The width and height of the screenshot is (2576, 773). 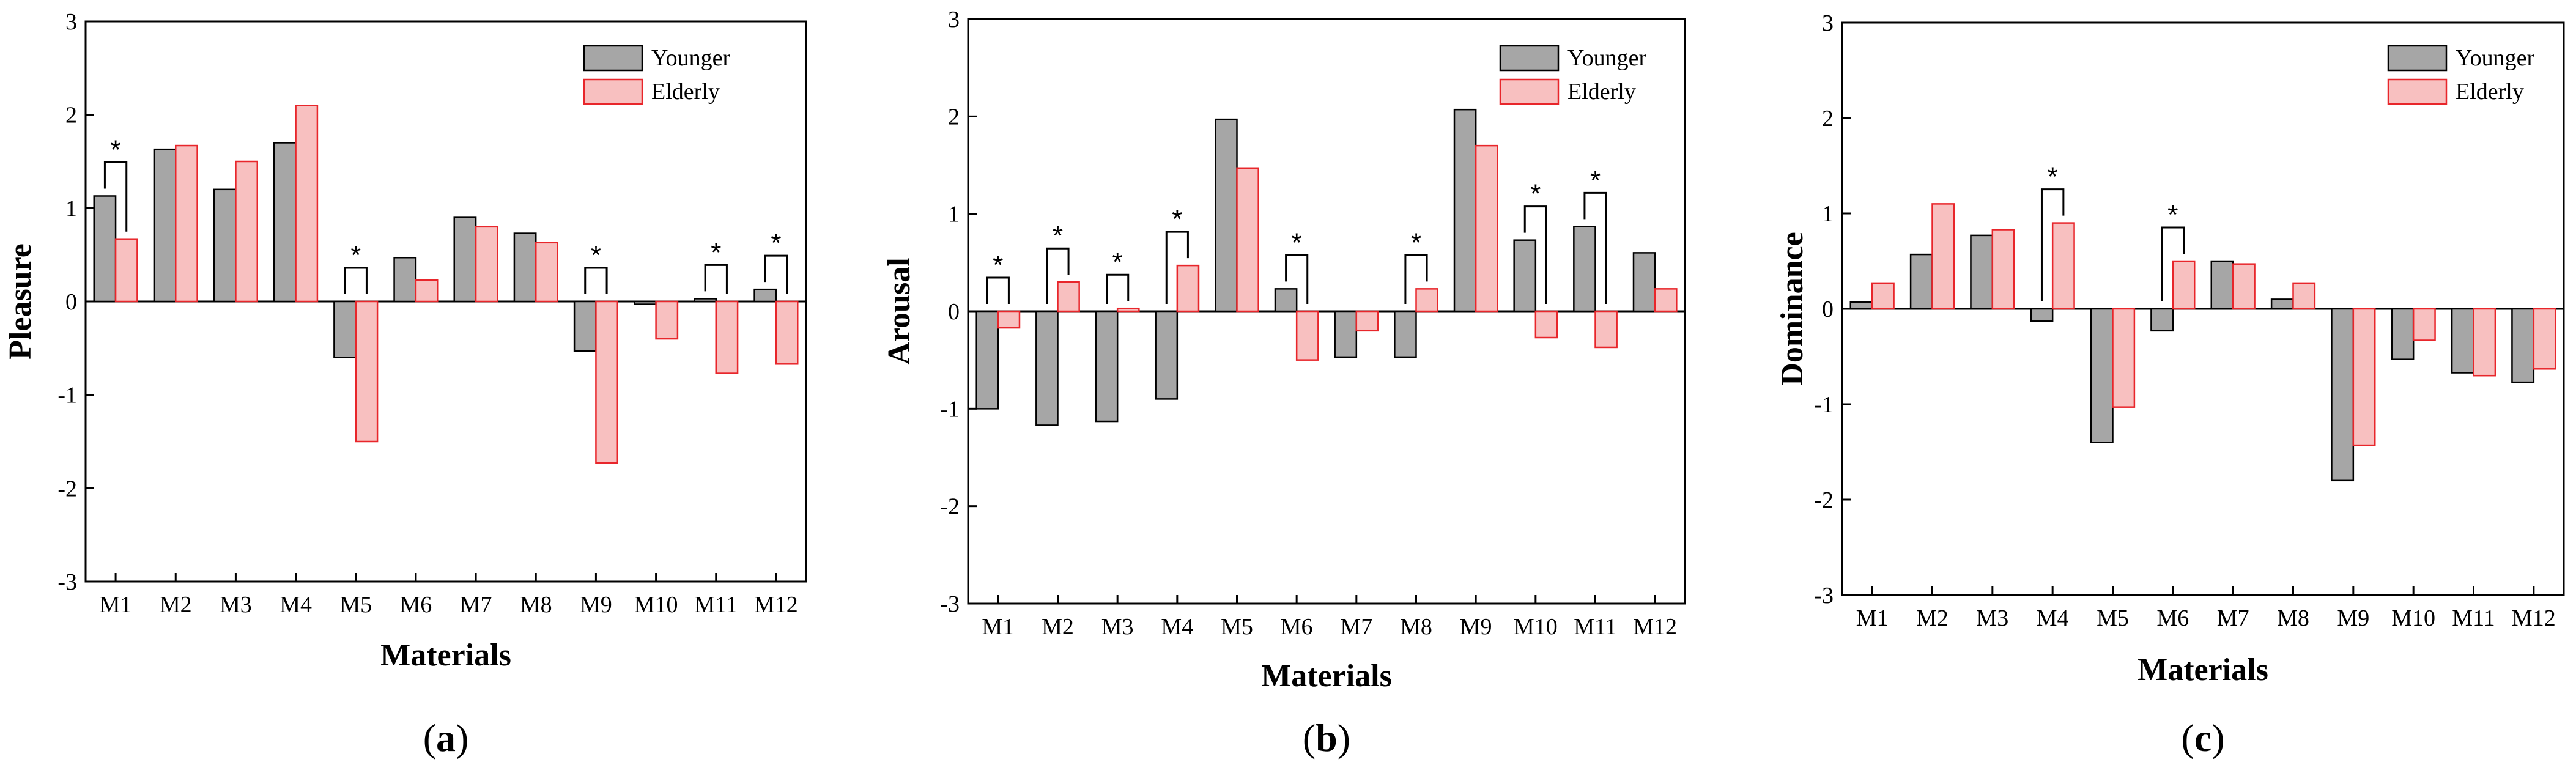 What do you see at coordinates (71, 22) in the screenshot?
I see `y-tick-label: 3` at bounding box center [71, 22].